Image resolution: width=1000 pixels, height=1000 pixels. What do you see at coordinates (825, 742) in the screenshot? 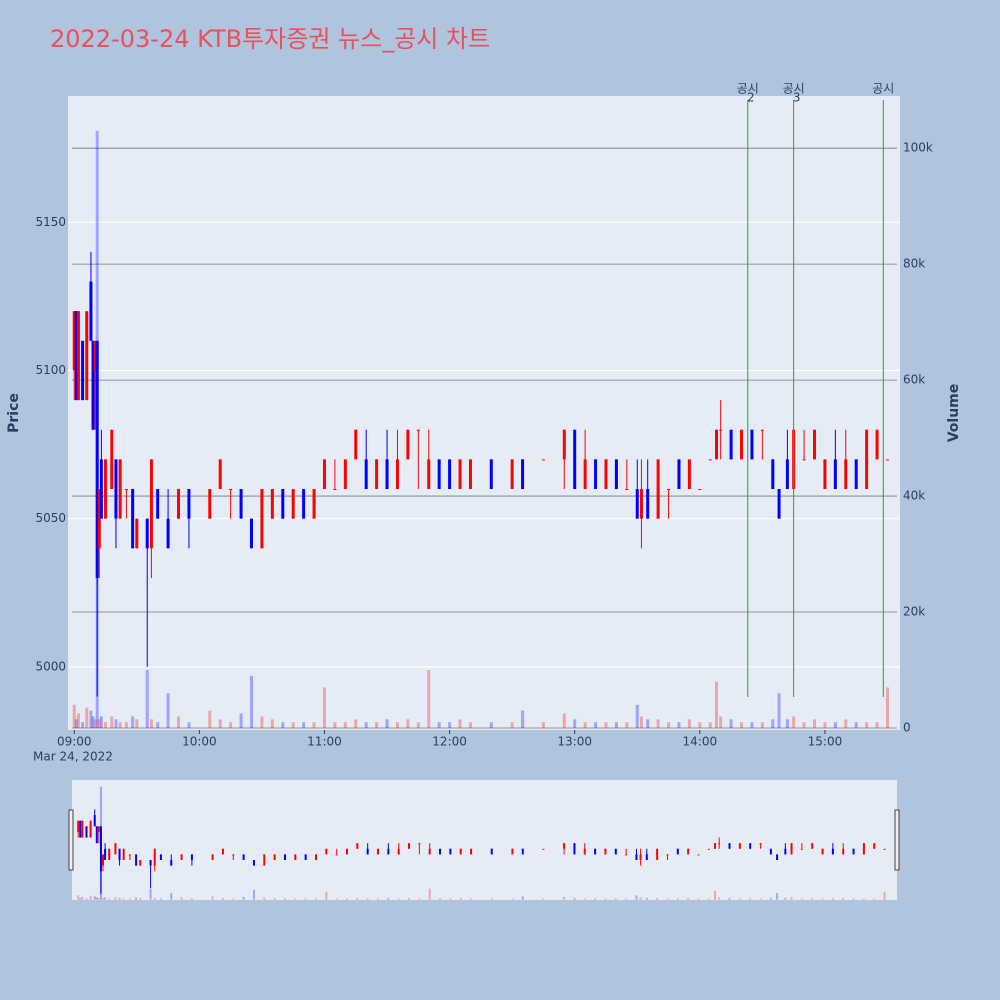
I see `x-tick-label: 15:00` at bounding box center [825, 742].